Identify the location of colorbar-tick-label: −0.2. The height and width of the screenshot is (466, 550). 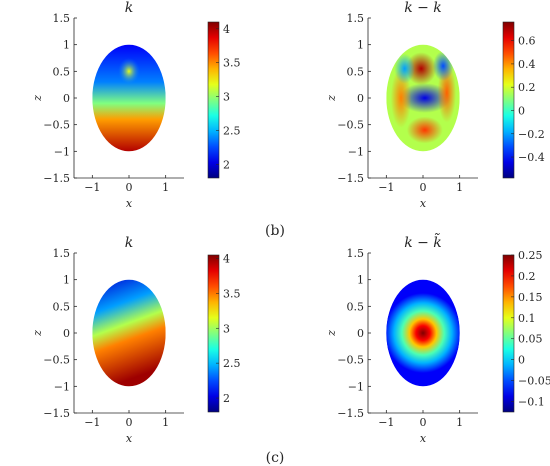
(531, 134).